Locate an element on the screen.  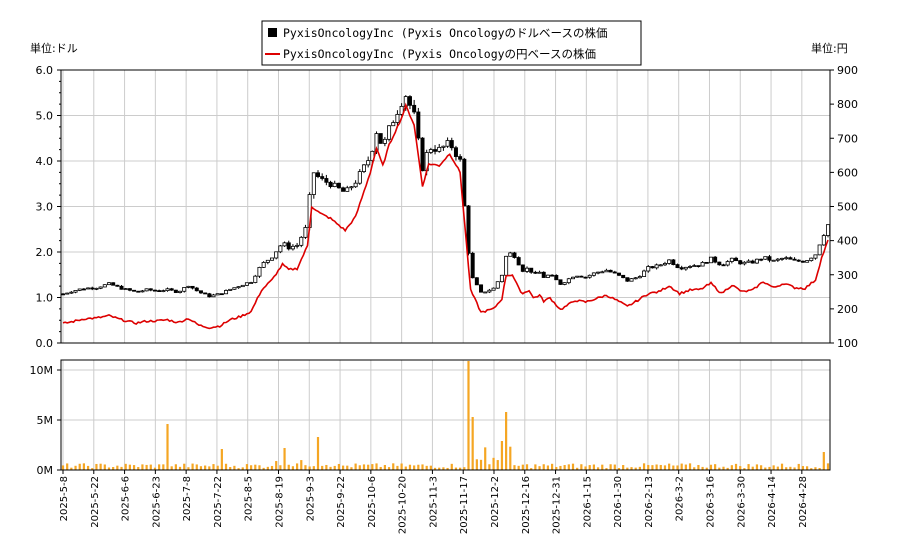
y-right-tick-label: 200 is located at coordinates (847, 309).